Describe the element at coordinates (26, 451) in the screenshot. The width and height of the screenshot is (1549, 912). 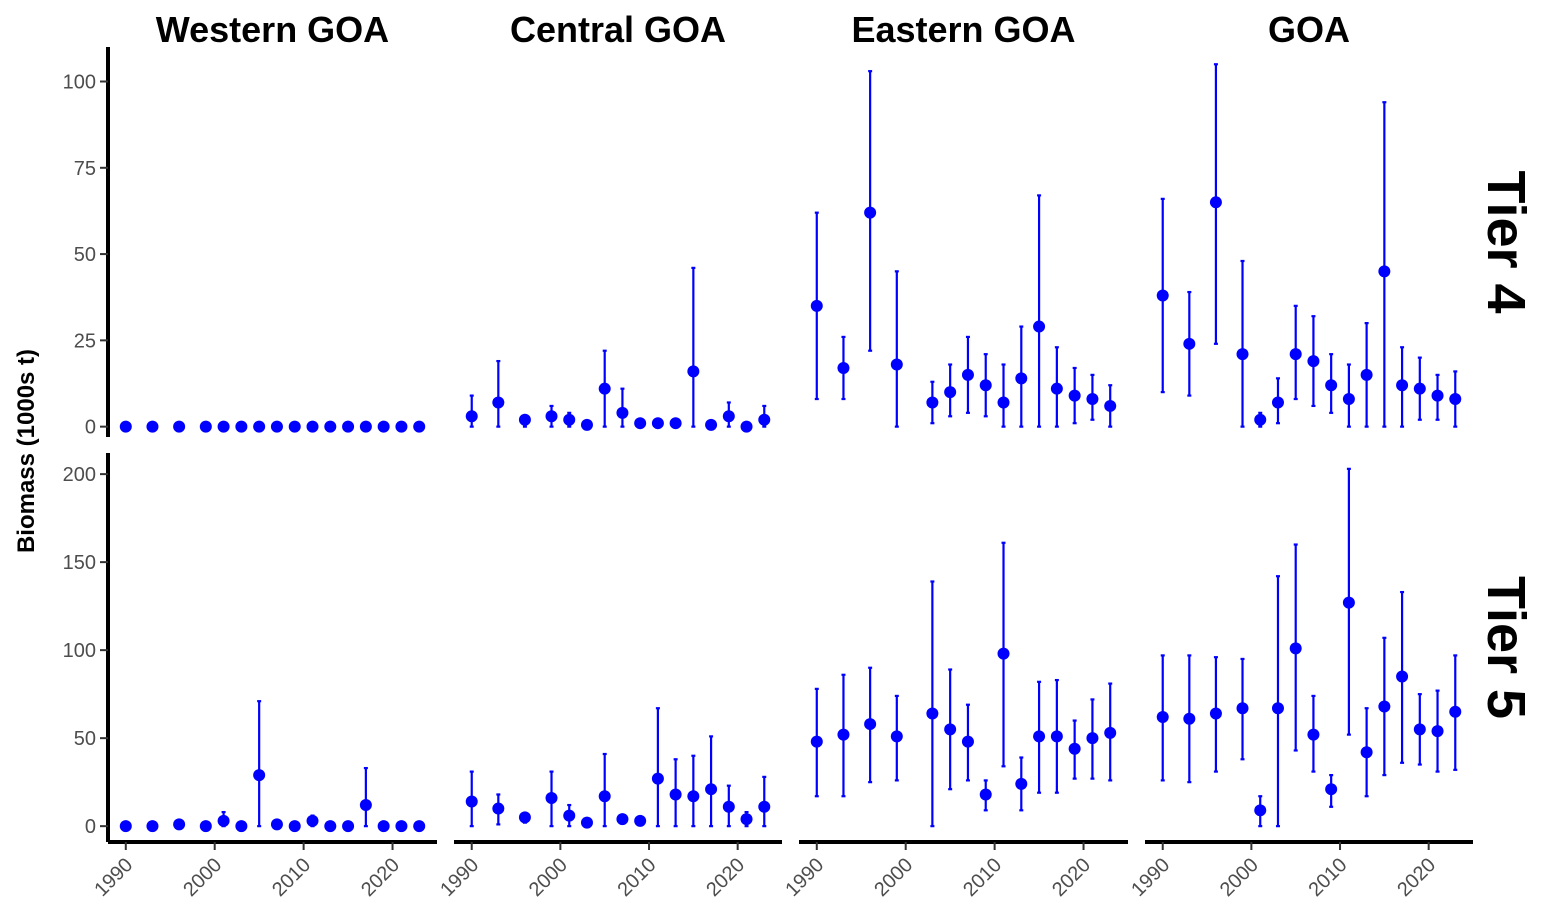
I see `y-axis-label: Biomass (1000s t)` at that location.